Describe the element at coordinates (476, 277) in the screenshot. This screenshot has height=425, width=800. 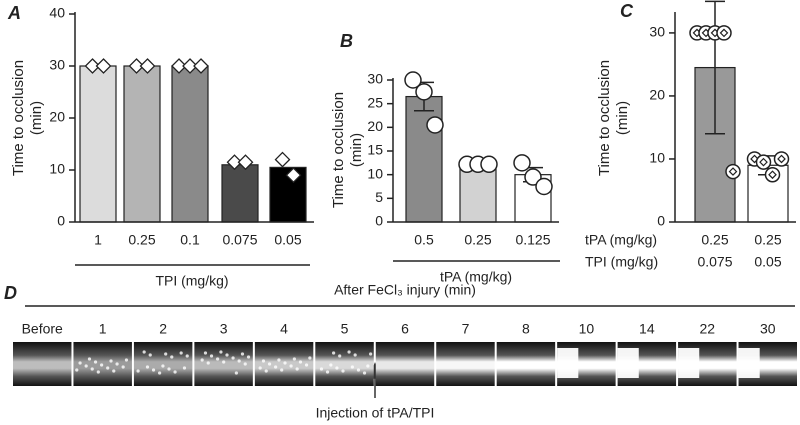
I see `x-axis-label: tPA (mg/kg)` at that location.